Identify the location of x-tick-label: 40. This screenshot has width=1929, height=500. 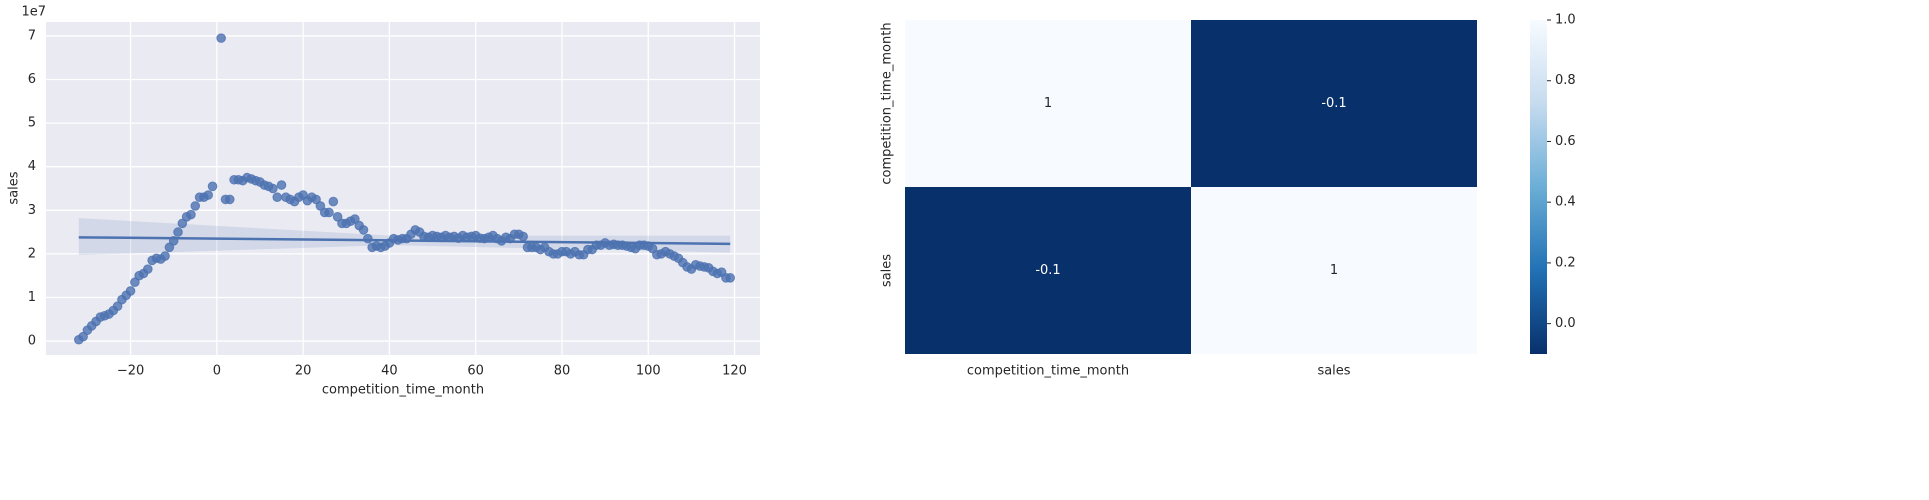
(389, 371).